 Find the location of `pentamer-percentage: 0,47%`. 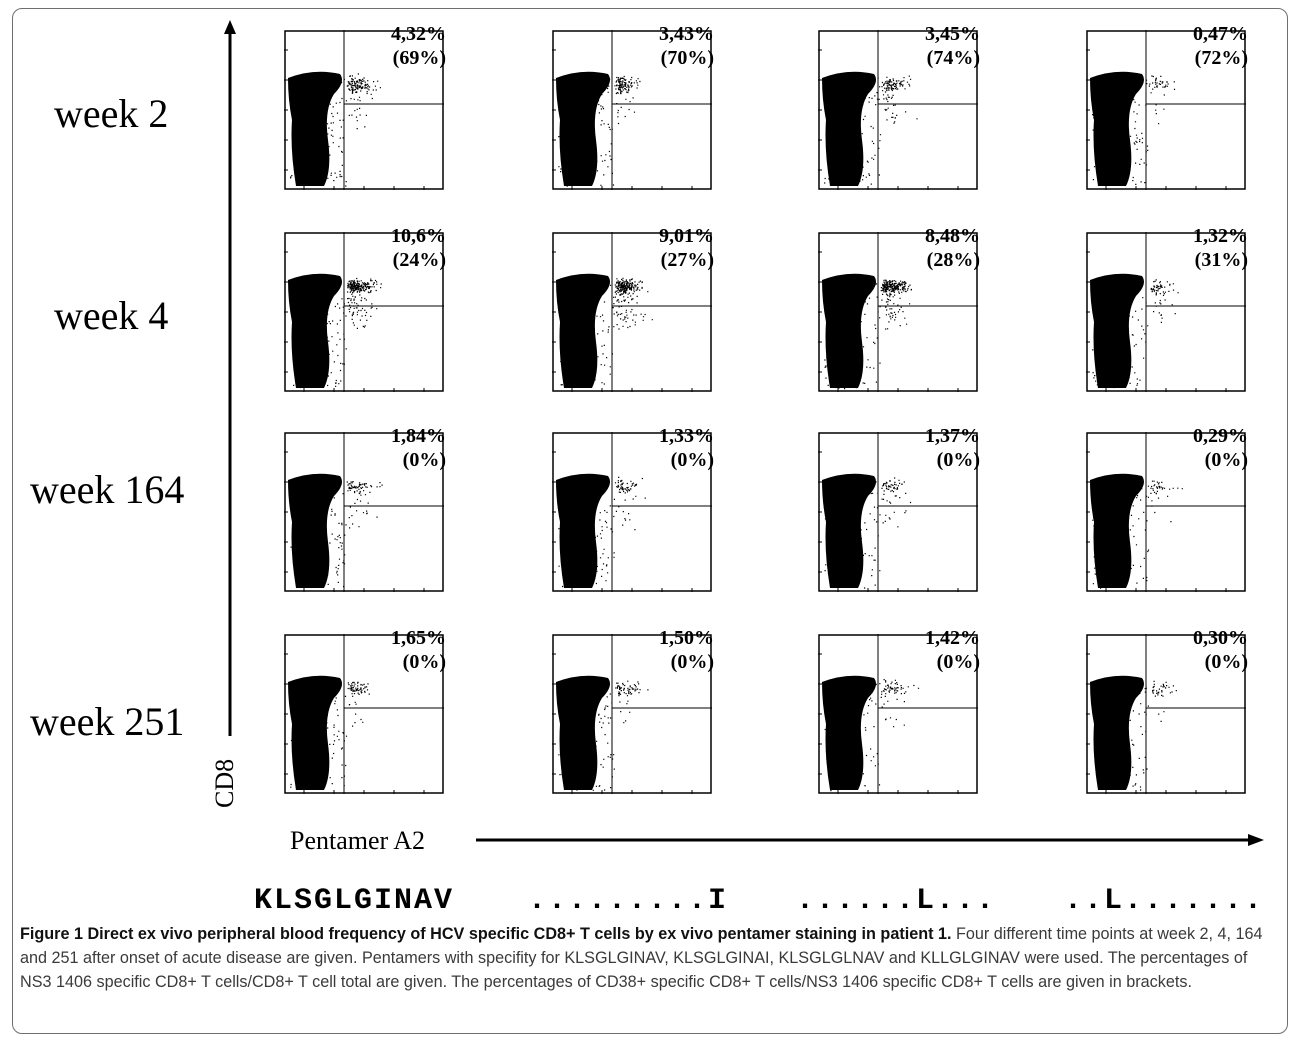

pentamer-percentage: 0,47% is located at coordinates (1220, 34).